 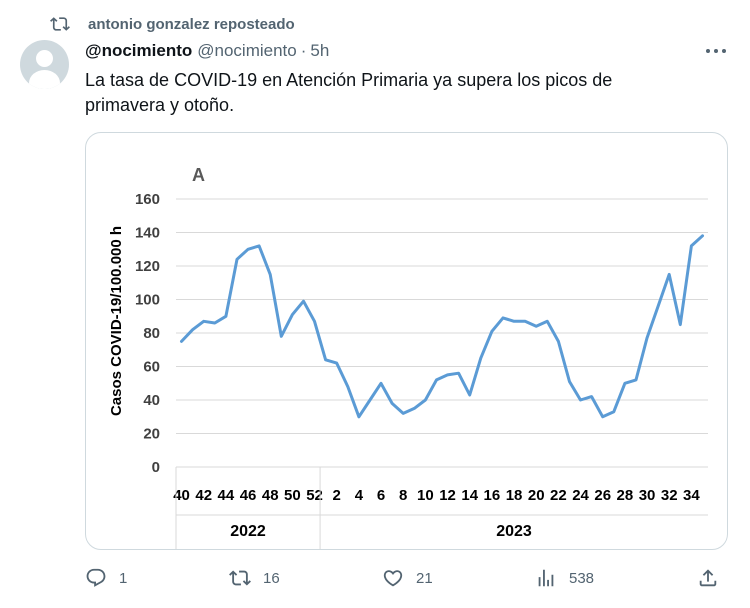 What do you see at coordinates (254, 578) in the screenshot?
I see `repost-button: 16` at bounding box center [254, 578].